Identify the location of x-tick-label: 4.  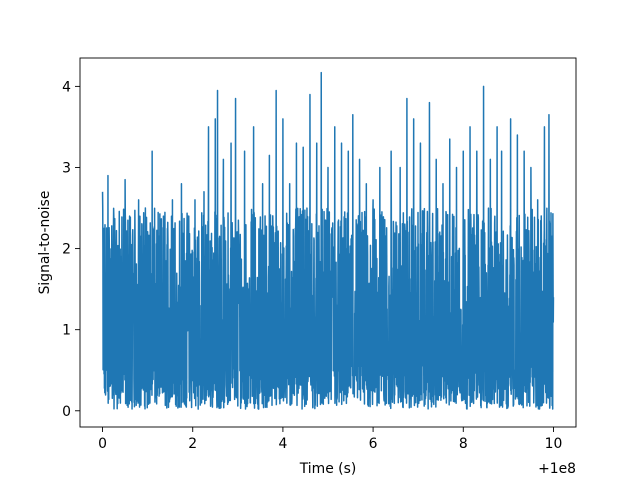
(282, 444).